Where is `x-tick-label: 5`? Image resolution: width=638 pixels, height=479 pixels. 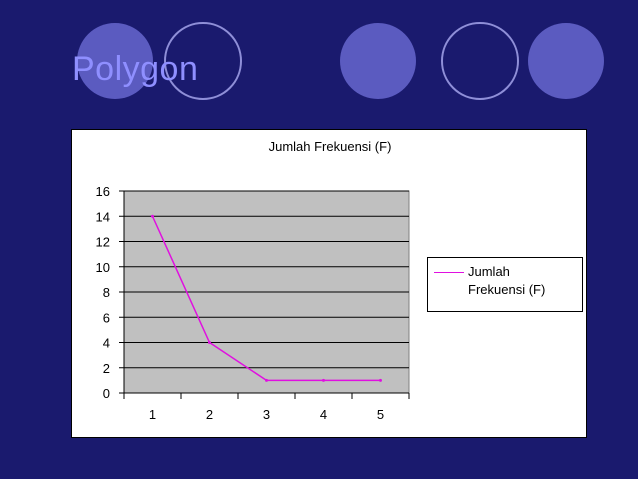
x-tick-label: 5 is located at coordinates (380, 414).